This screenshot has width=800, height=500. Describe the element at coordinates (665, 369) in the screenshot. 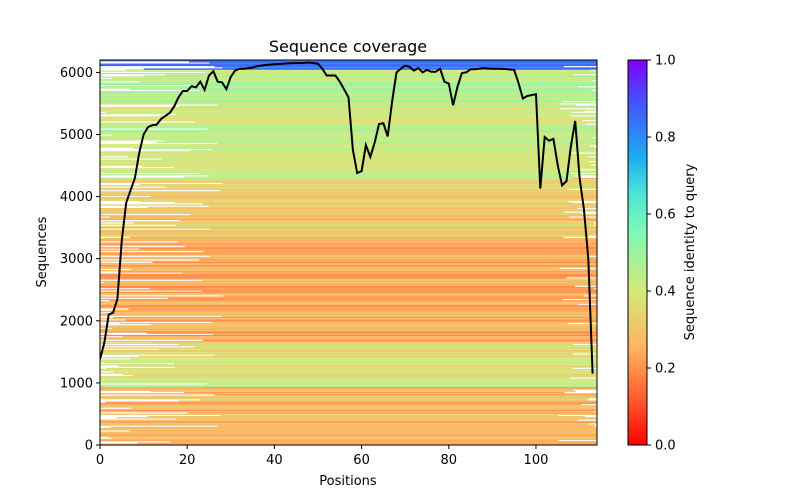

I see `colorbar-tick-label: 0.2` at that location.